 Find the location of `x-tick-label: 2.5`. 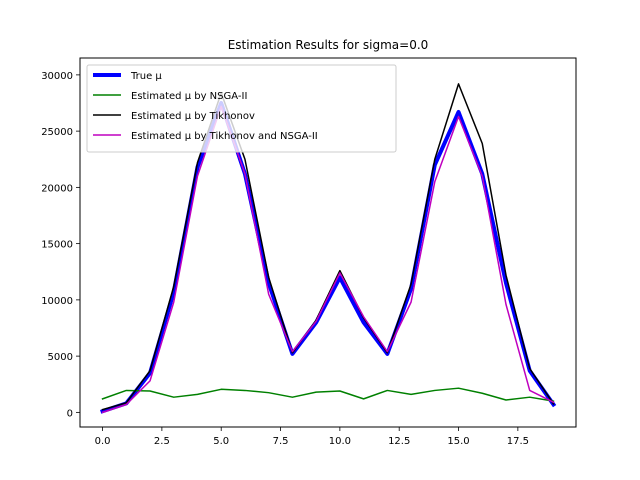

x-tick-label: 2.5 is located at coordinates (162, 441).